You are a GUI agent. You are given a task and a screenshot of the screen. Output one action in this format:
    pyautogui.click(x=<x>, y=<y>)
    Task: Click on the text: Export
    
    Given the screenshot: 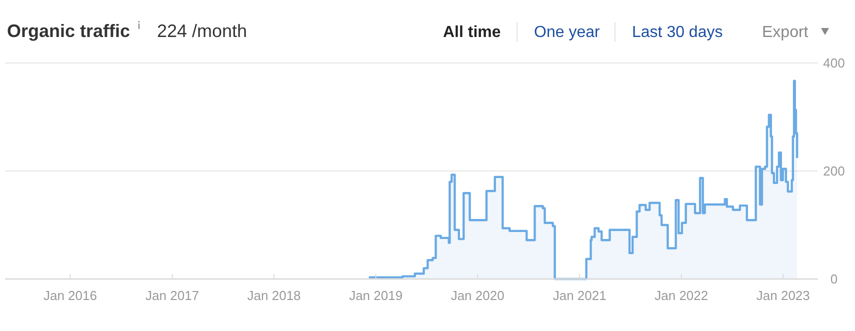 What is the action you would take?
    pyautogui.click(x=785, y=32)
    